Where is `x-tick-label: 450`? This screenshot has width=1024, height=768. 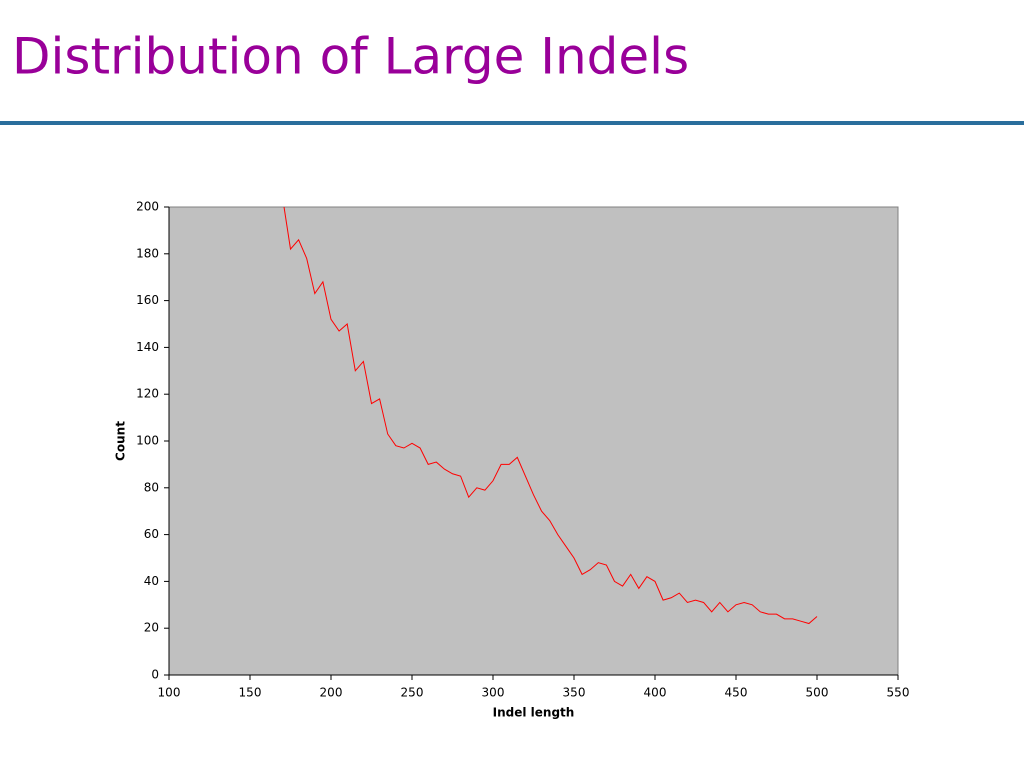 x-tick-label: 450 is located at coordinates (736, 693).